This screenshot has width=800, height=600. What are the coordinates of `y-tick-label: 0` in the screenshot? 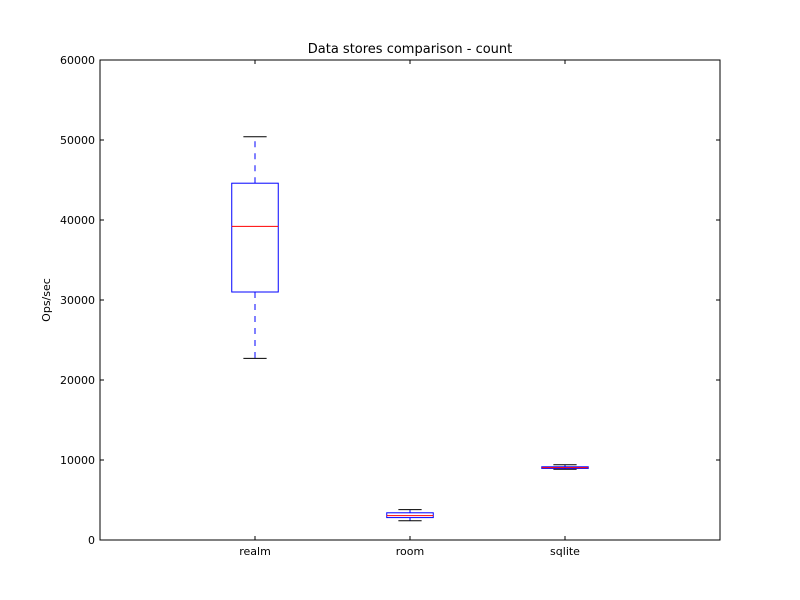 It's located at (91, 540).